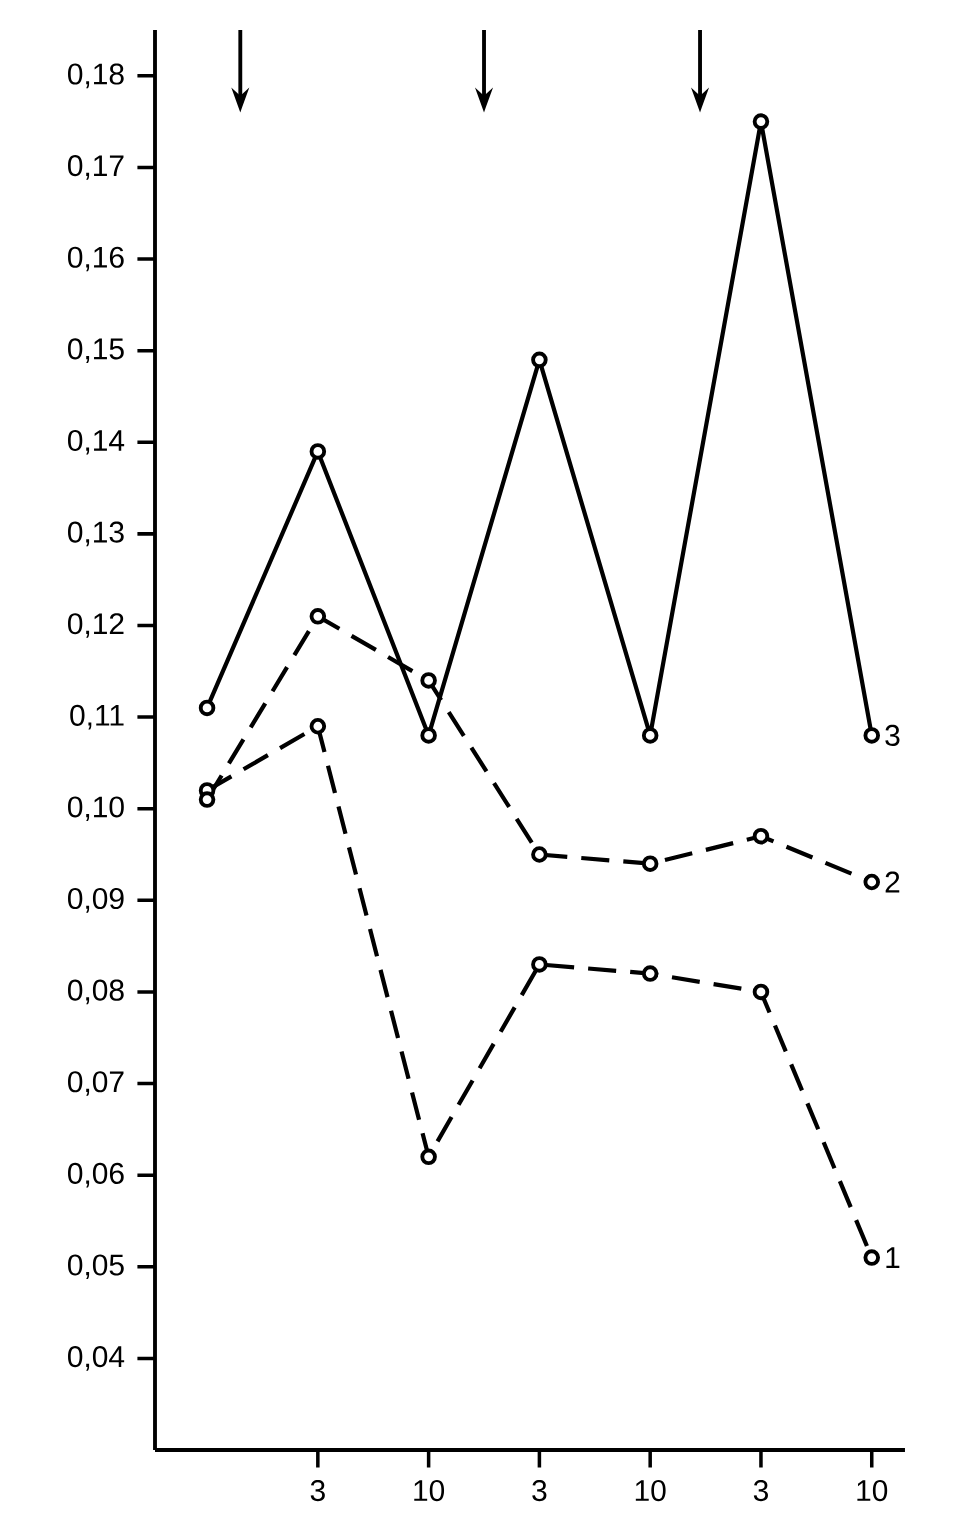  What do you see at coordinates (893, 1257) in the screenshot?
I see `series-label: 1` at bounding box center [893, 1257].